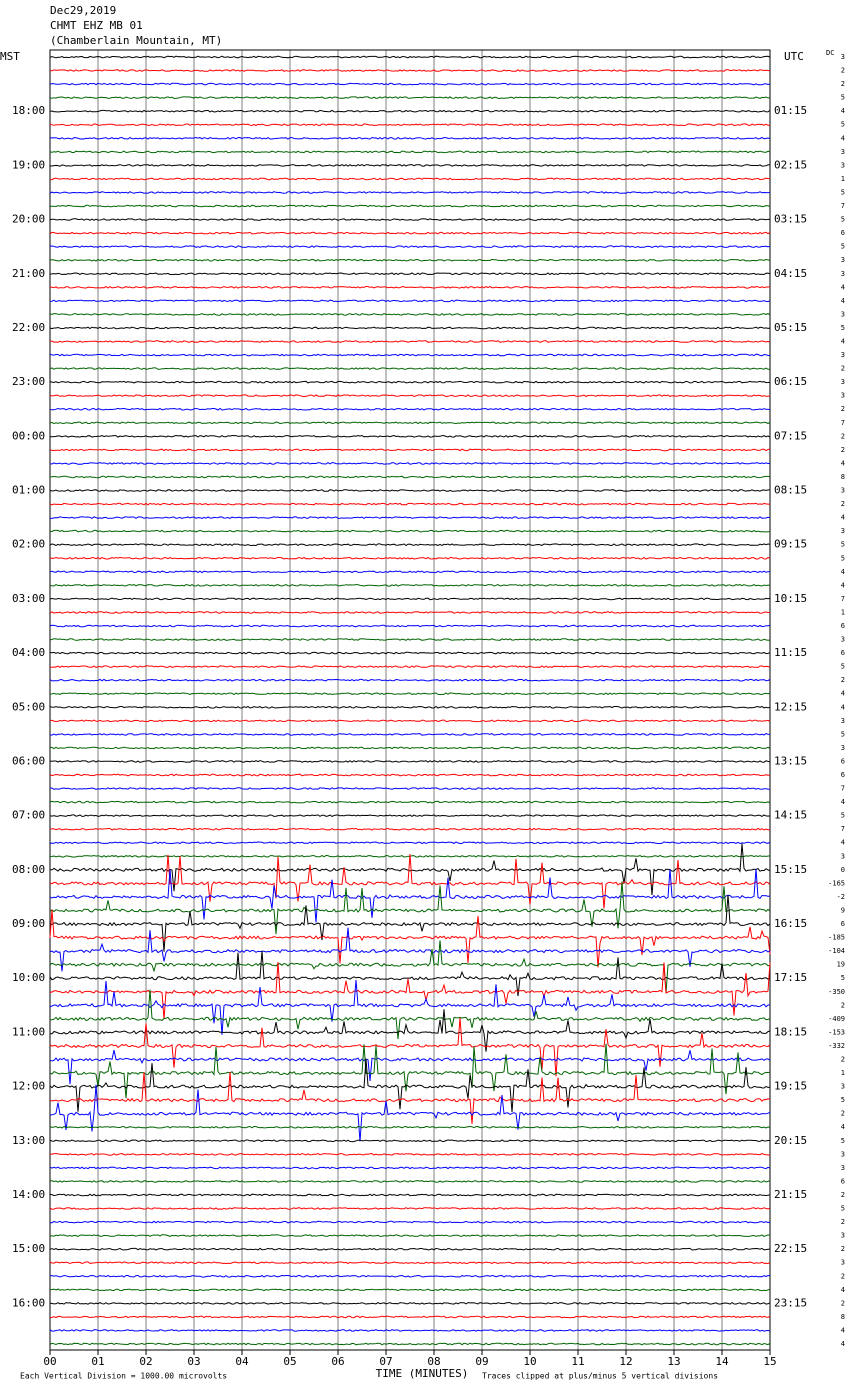  I want to click on utc-label: 21:15, so click(790, 1194).